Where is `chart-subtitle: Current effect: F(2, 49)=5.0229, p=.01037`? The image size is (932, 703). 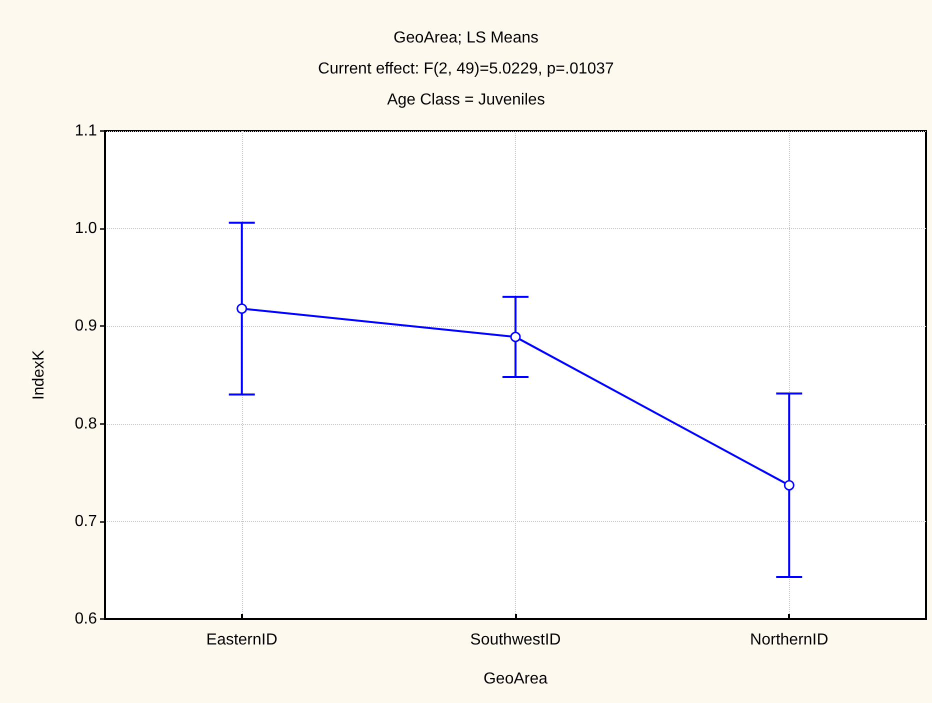 chart-subtitle: Current effect: F(2, 49)=5.0229, p=.01037 is located at coordinates (466, 69).